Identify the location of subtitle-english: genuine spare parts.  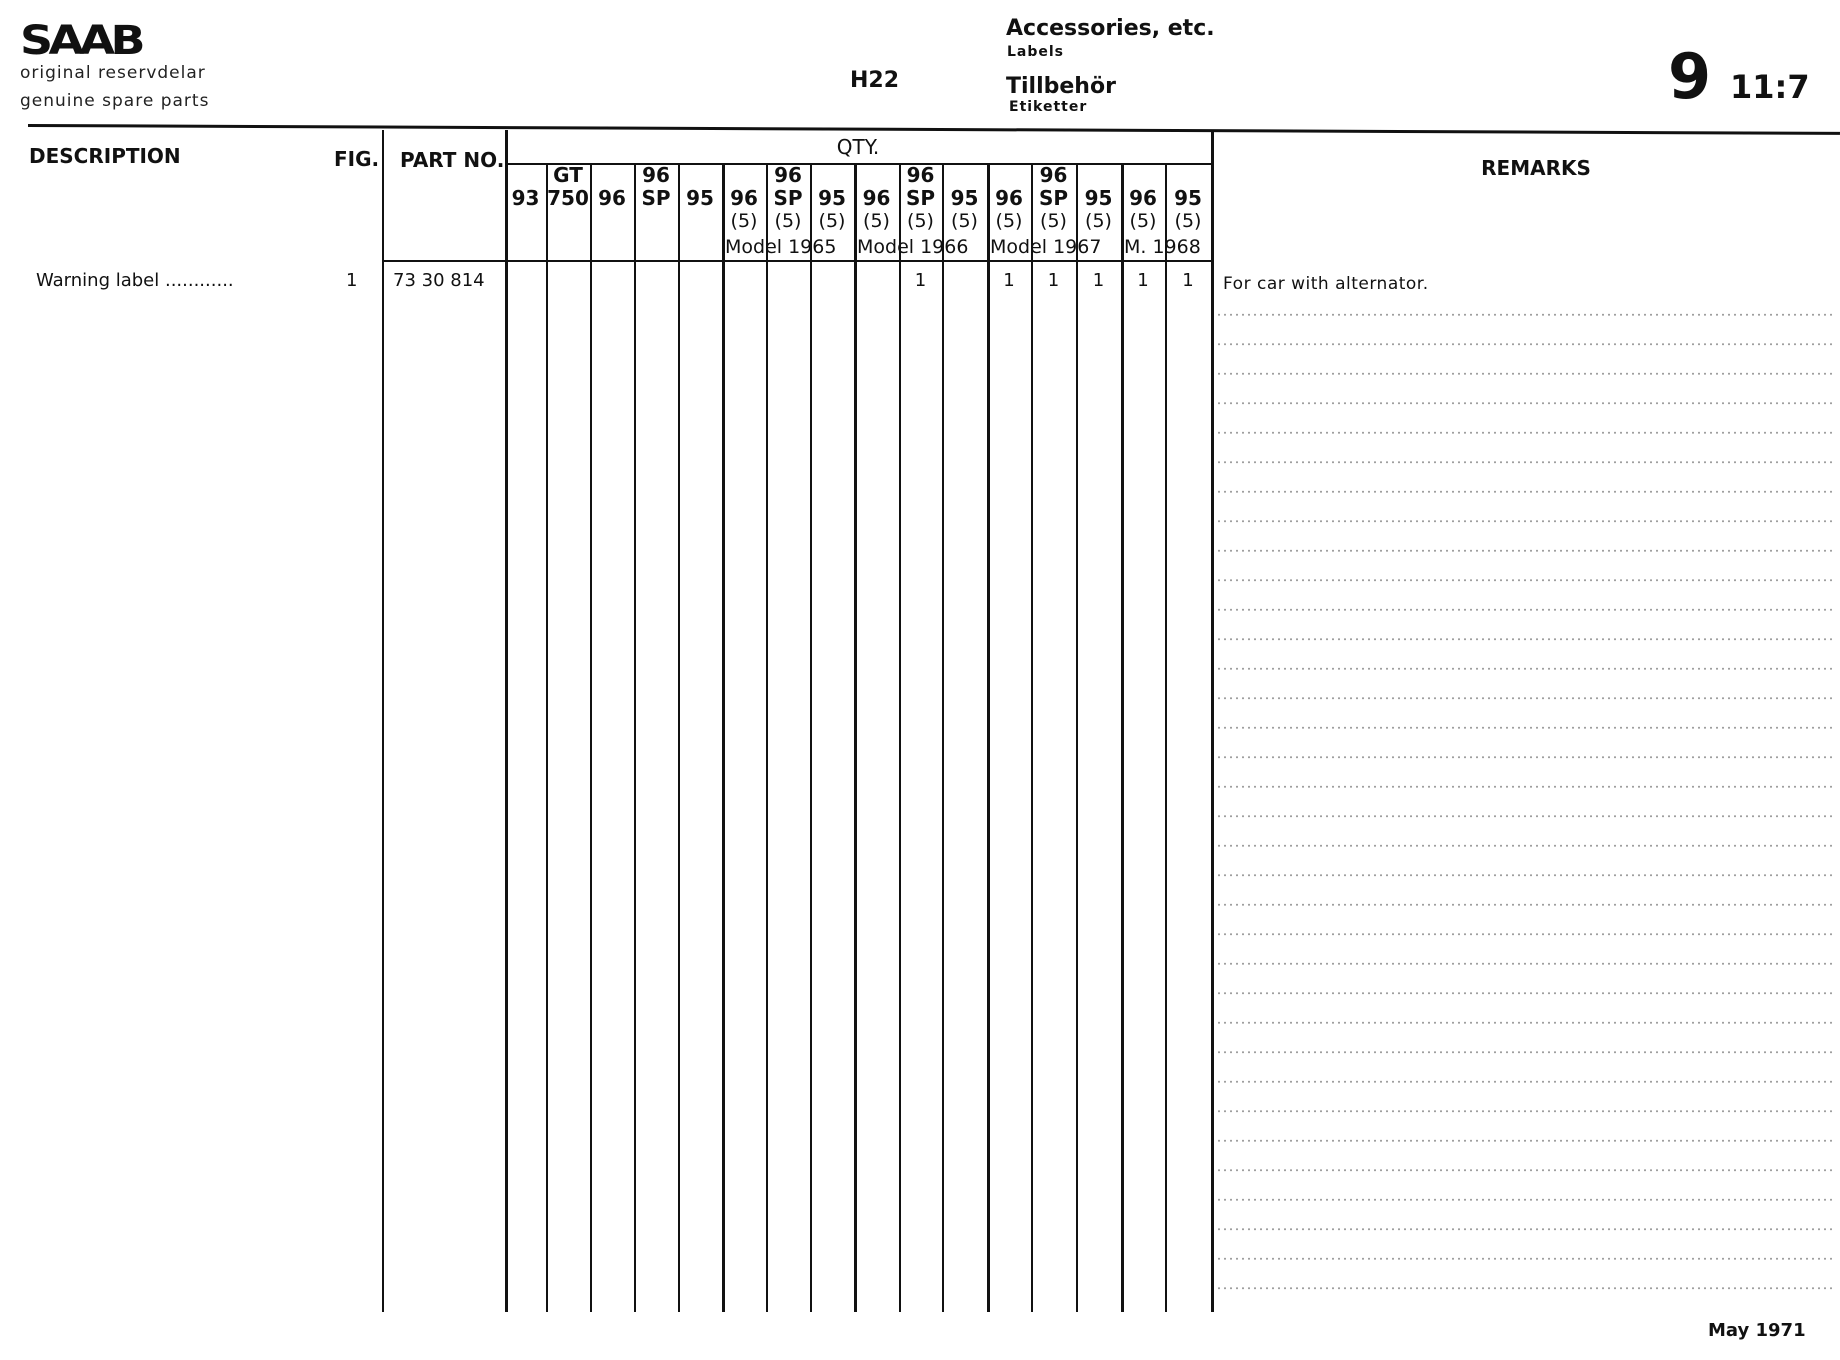
(115, 101).